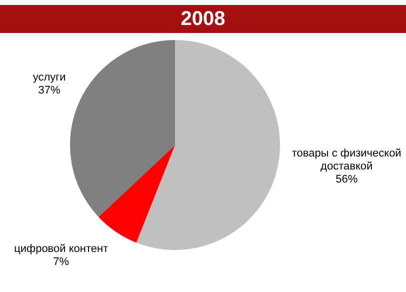  I want to click on chart-title: 2008, so click(203, 19).